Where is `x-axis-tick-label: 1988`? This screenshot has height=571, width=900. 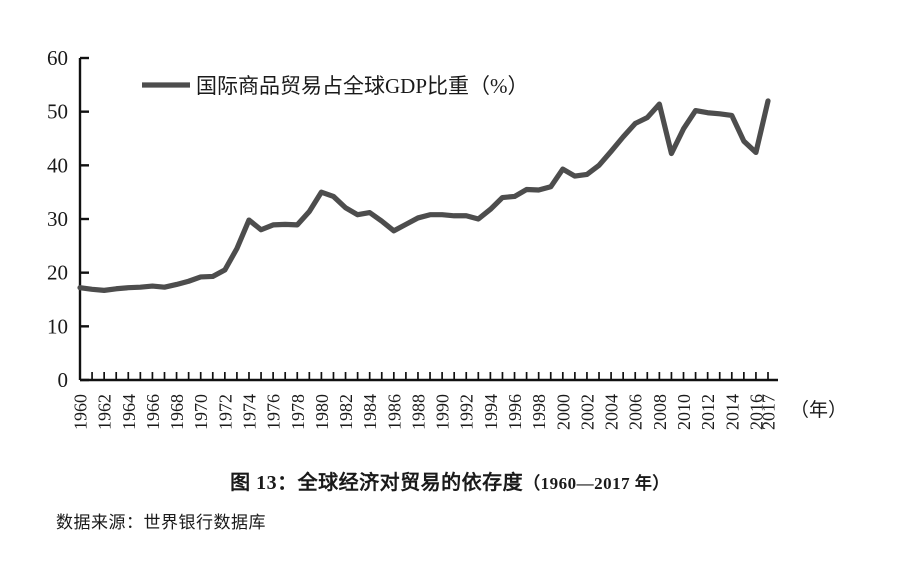 x-axis-tick-label: 1988 is located at coordinates (418, 412).